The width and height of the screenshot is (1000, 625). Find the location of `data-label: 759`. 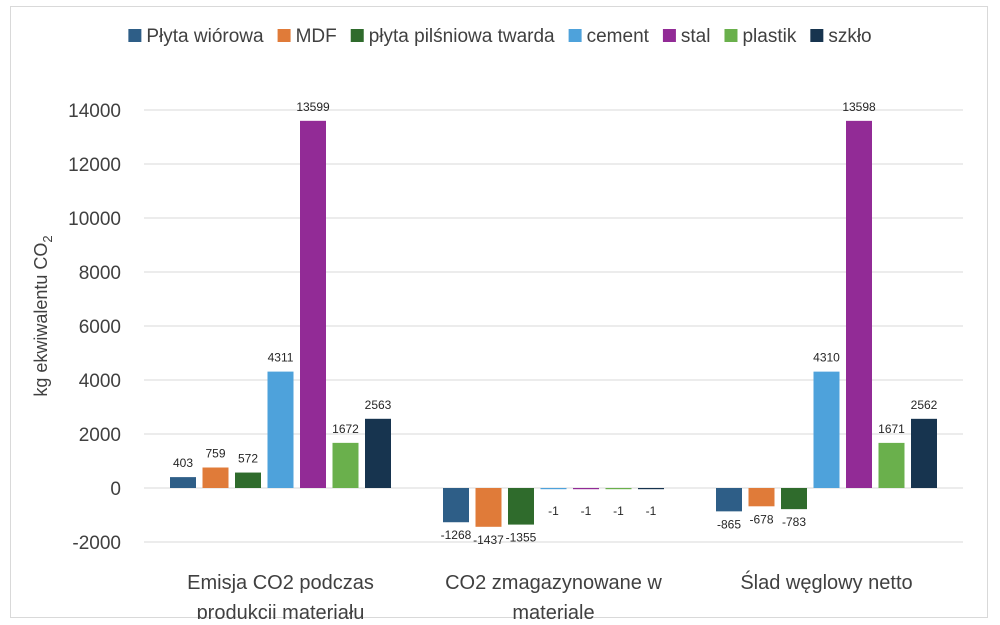

data-label: 759 is located at coordinates (215, 454).